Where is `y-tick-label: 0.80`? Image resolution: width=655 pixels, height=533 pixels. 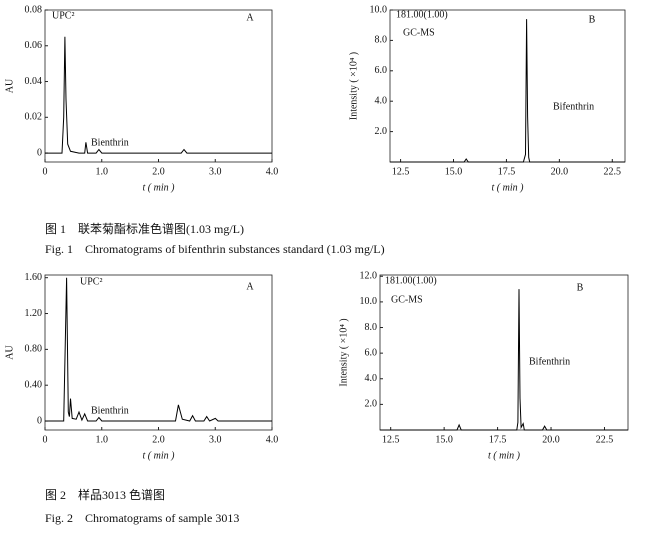
y-tick-label: 0.80 is located at coordinates (34, 349).